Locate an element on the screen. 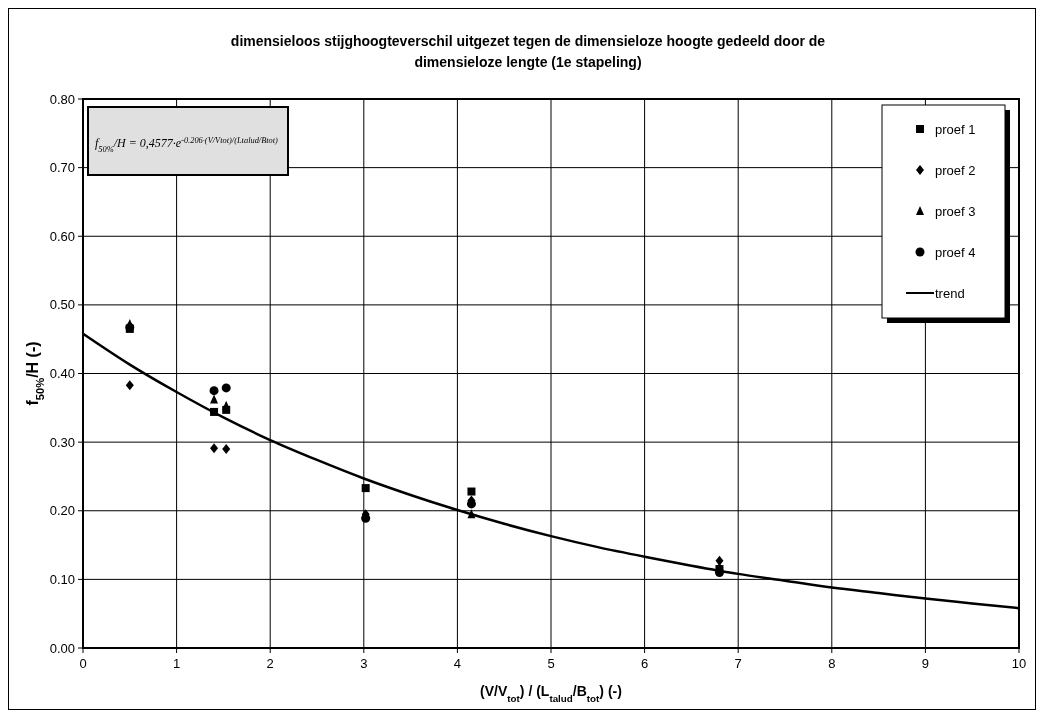 Image resolution: width=1044 pixels, height=718 pixels. legend-label: trend is located at coordinates (950, 293).